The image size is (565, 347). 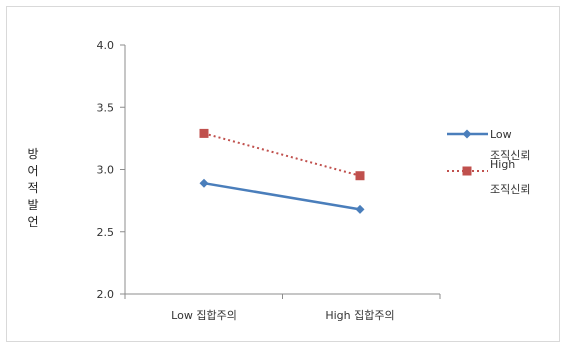 I want to click on y-tick-label: 3.0, so click(x=106, y=170).